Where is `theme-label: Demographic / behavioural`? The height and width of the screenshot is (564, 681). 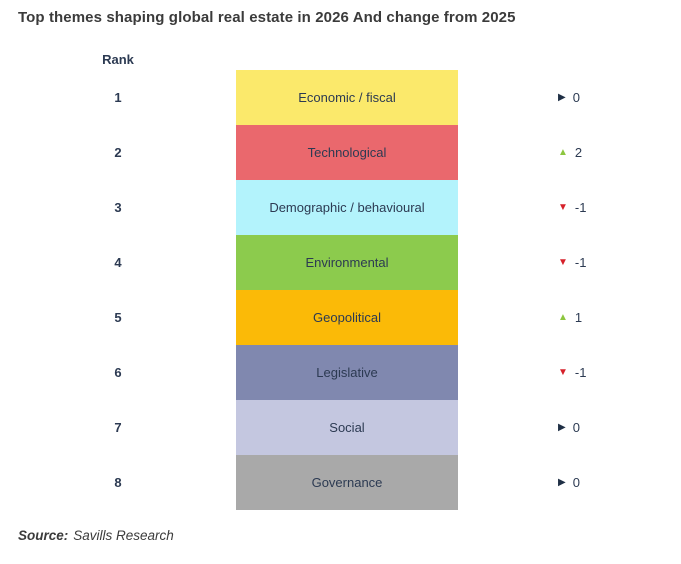 theme-label: Demographic / behavioural is located at coordinates (347, 207).